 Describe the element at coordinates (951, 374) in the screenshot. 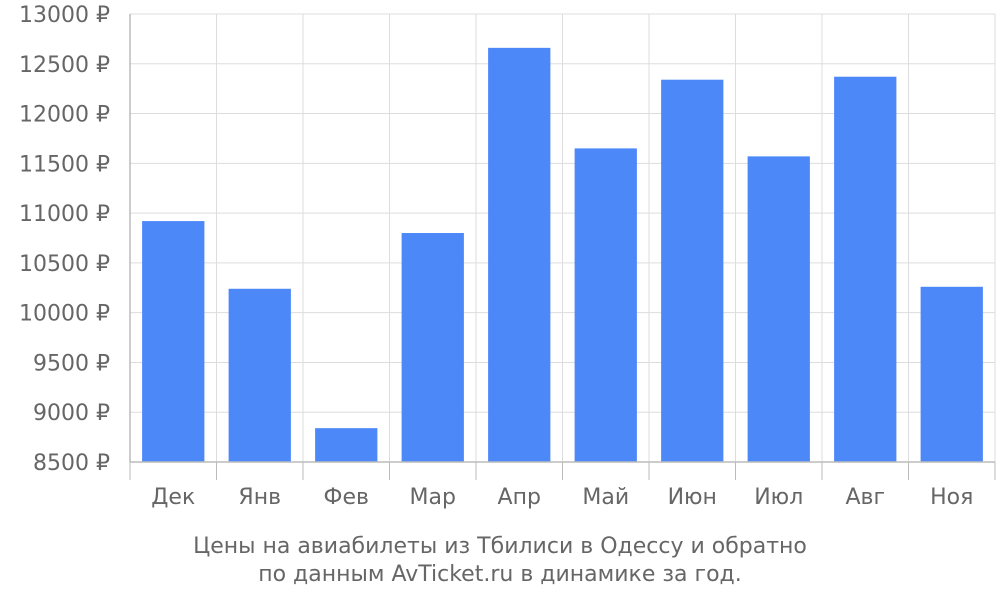

I see `bar-Ноя` at that location.